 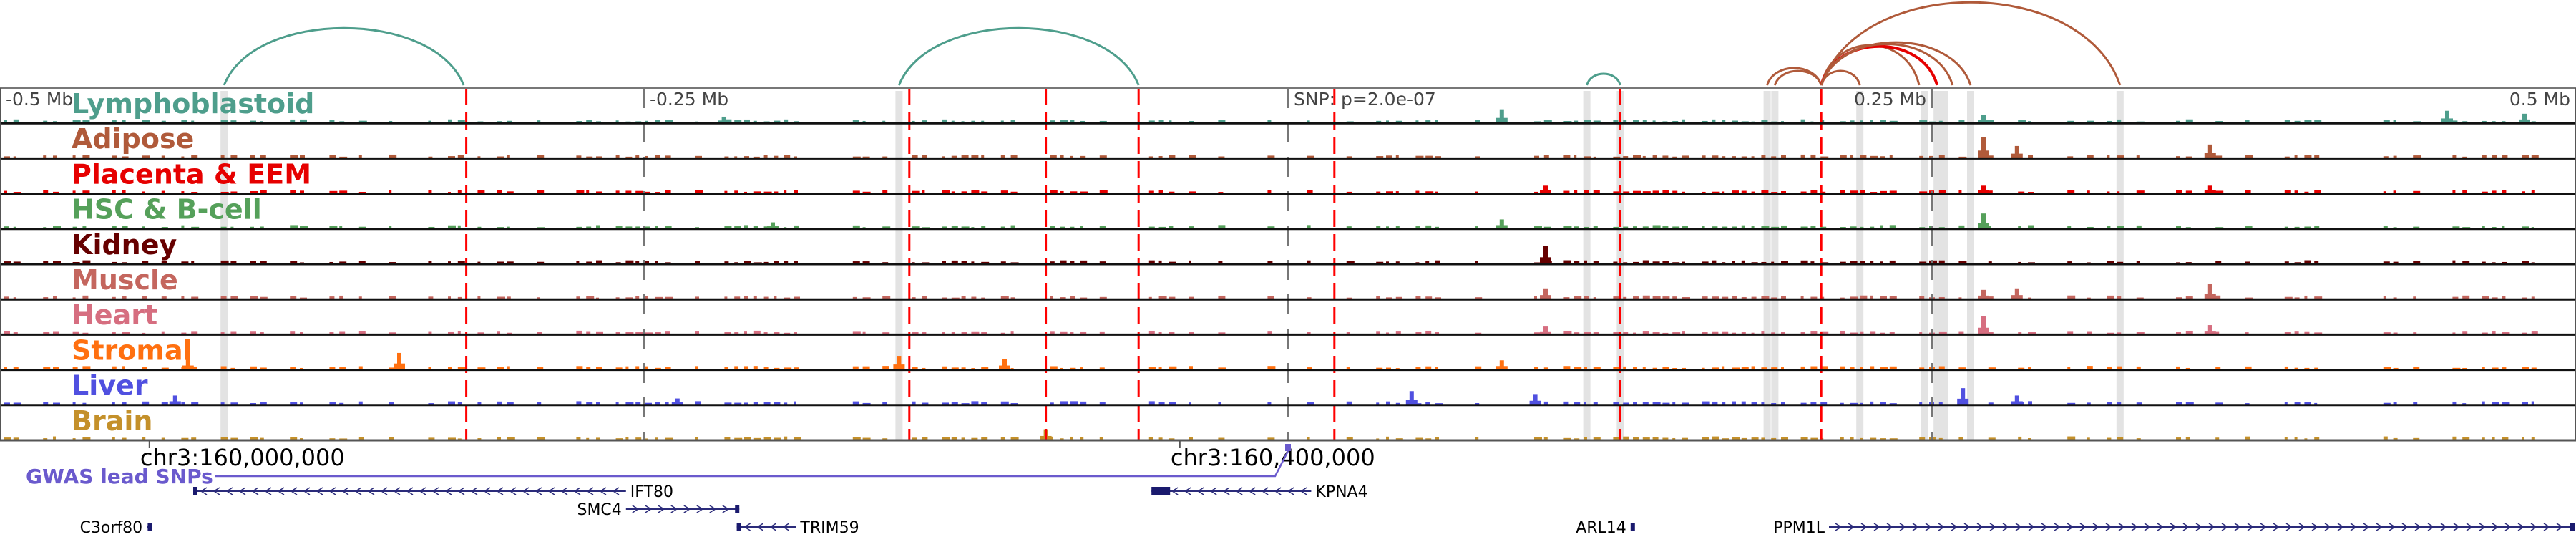 What do you see at coordinates (193, 104) in the screenshot?
I see `track-label-0: Lymphoblastoid` at bounding box center [193, 104].